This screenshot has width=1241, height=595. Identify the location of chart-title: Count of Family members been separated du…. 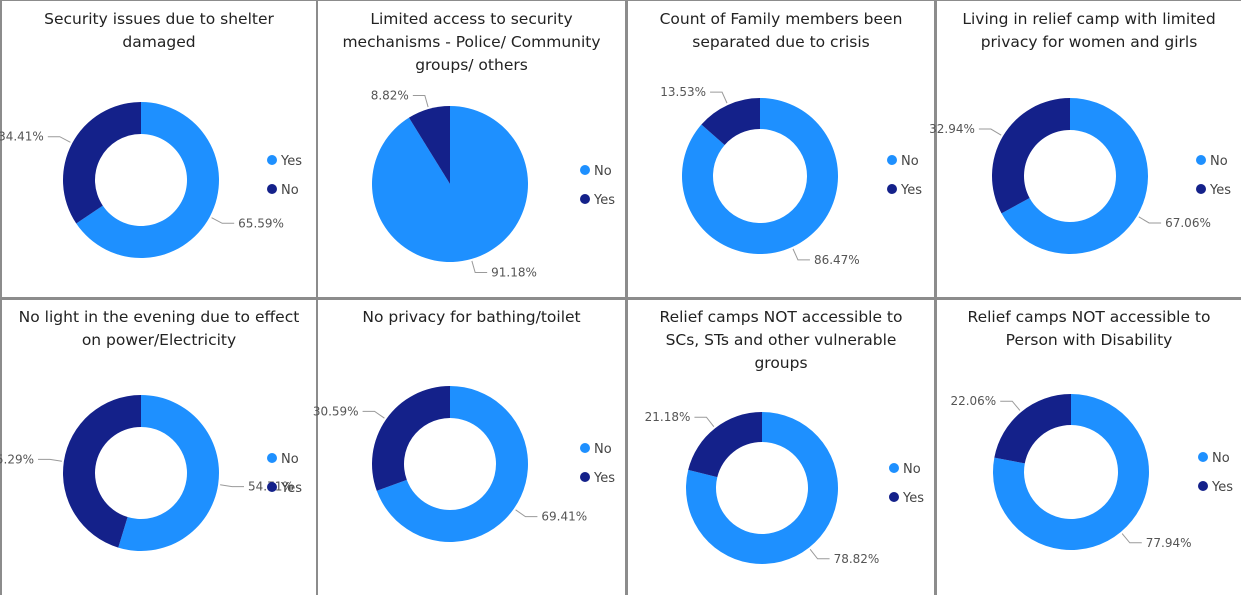
(781, 30).